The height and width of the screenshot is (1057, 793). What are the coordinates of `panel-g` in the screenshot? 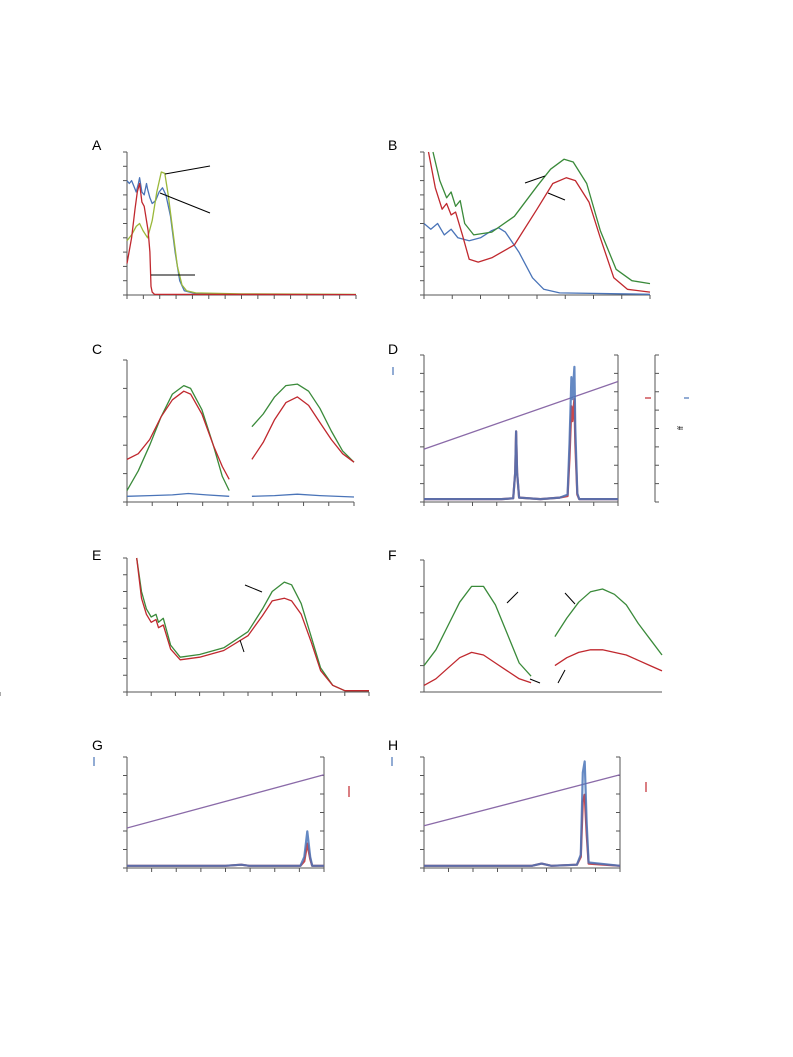 It's located at (221, 814).